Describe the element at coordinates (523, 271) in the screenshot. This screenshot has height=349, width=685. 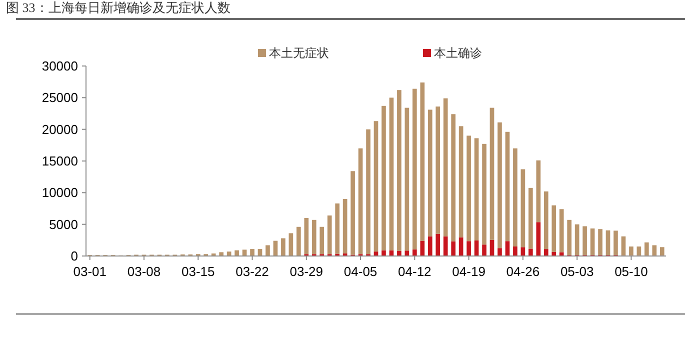
I see `x-tick-label: 04-26` at that location.